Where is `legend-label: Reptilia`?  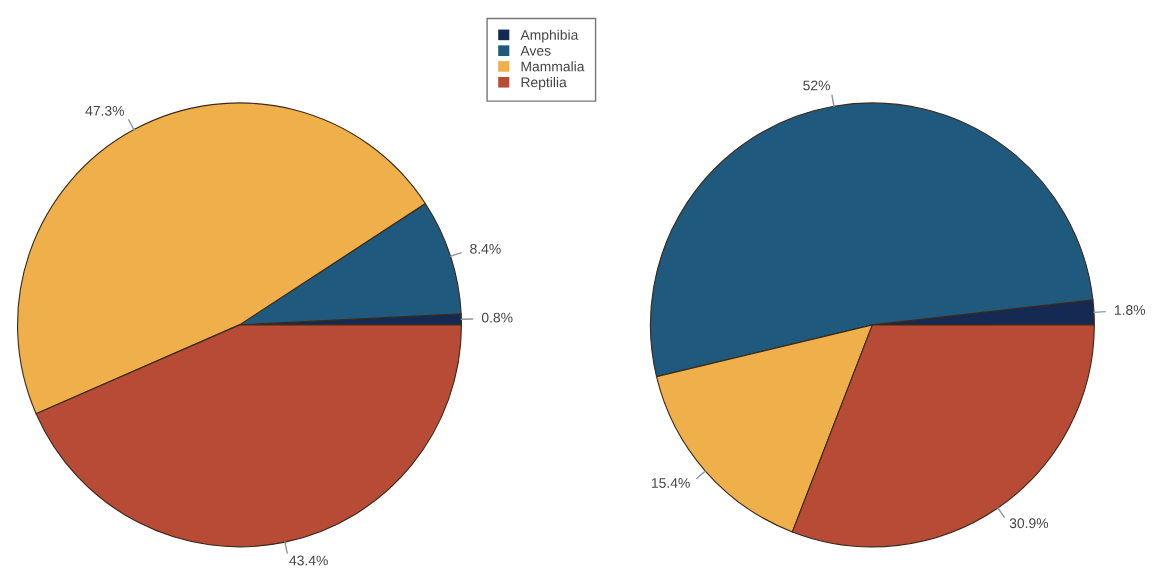
legend-label: Reptilia is located at coordinates (544, 83).